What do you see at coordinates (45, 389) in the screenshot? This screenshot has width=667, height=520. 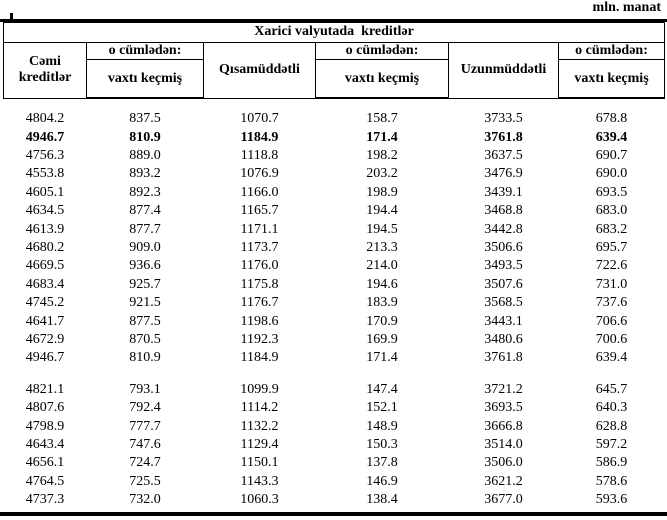 I see `cell-col0: 4821.1` at bounding box center [45, 389].